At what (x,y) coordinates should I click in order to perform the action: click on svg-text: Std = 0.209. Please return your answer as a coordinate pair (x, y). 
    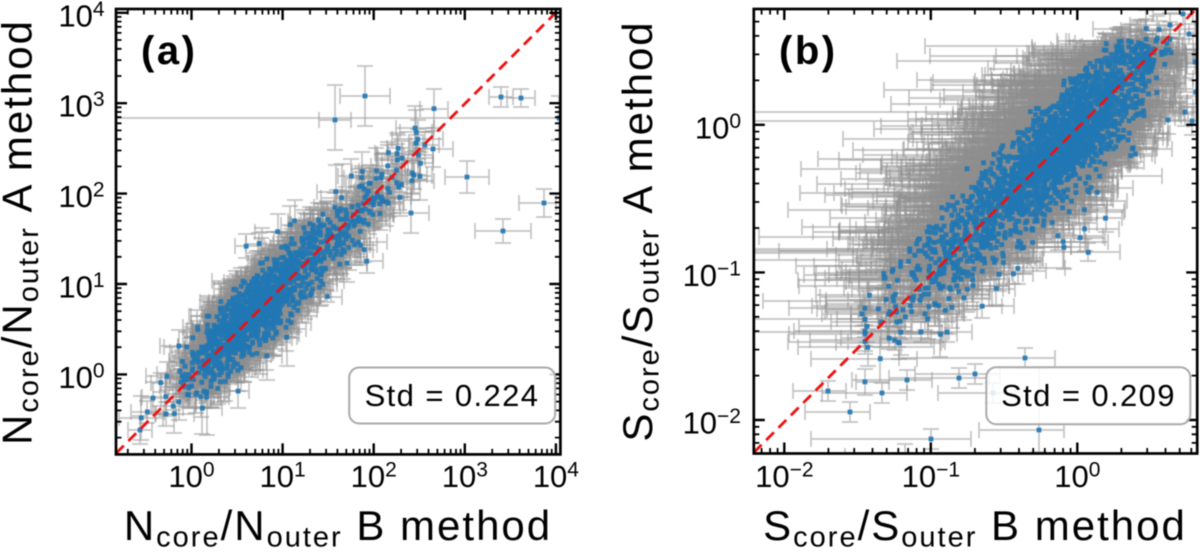
    Looking at the image, I should click on (1088, 395).